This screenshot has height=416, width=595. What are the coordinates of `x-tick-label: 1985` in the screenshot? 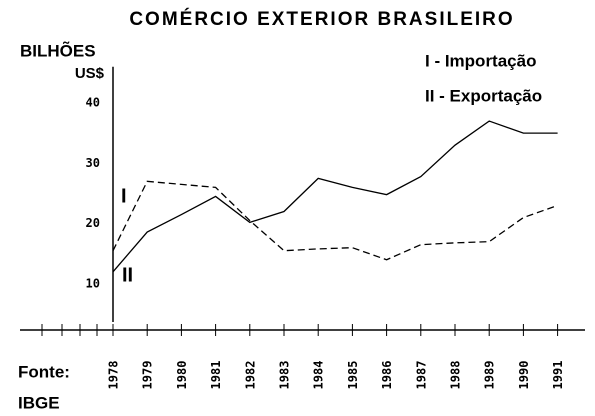 It's located at (353, 375).